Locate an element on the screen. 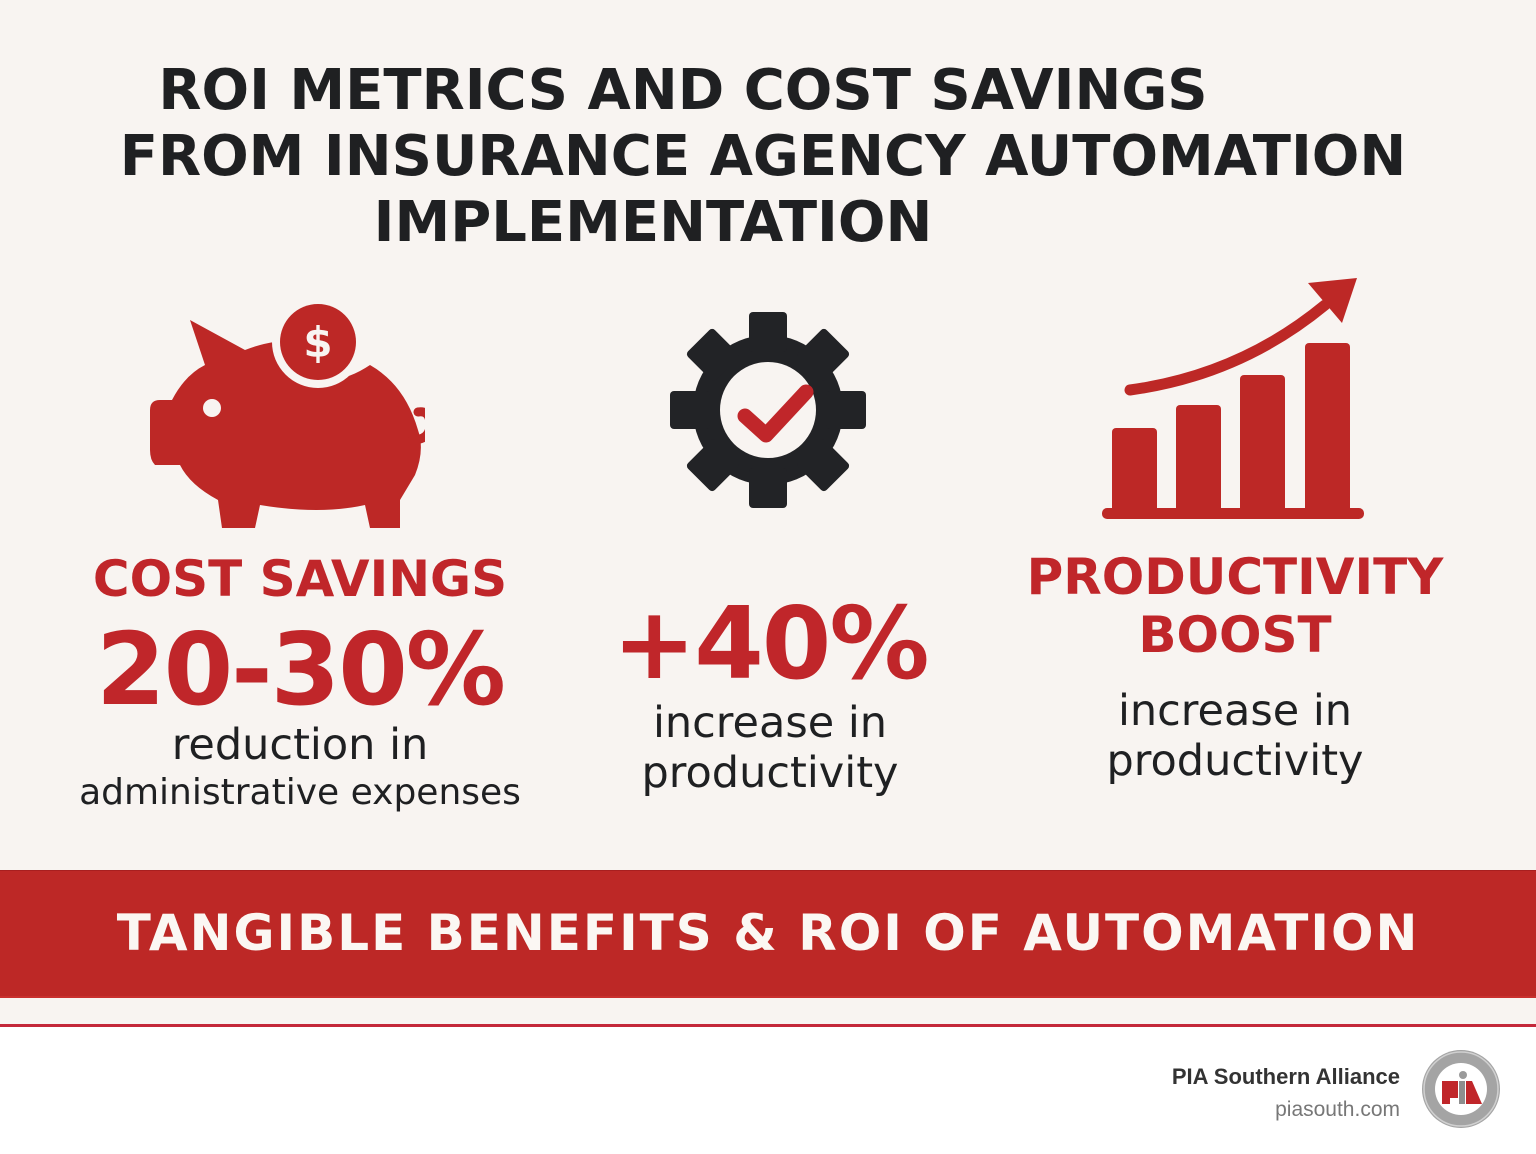  benefits-banner: TANGIBLE BENEFITS & ROI OF AUTOMATION is located at coordinates (768, 934).